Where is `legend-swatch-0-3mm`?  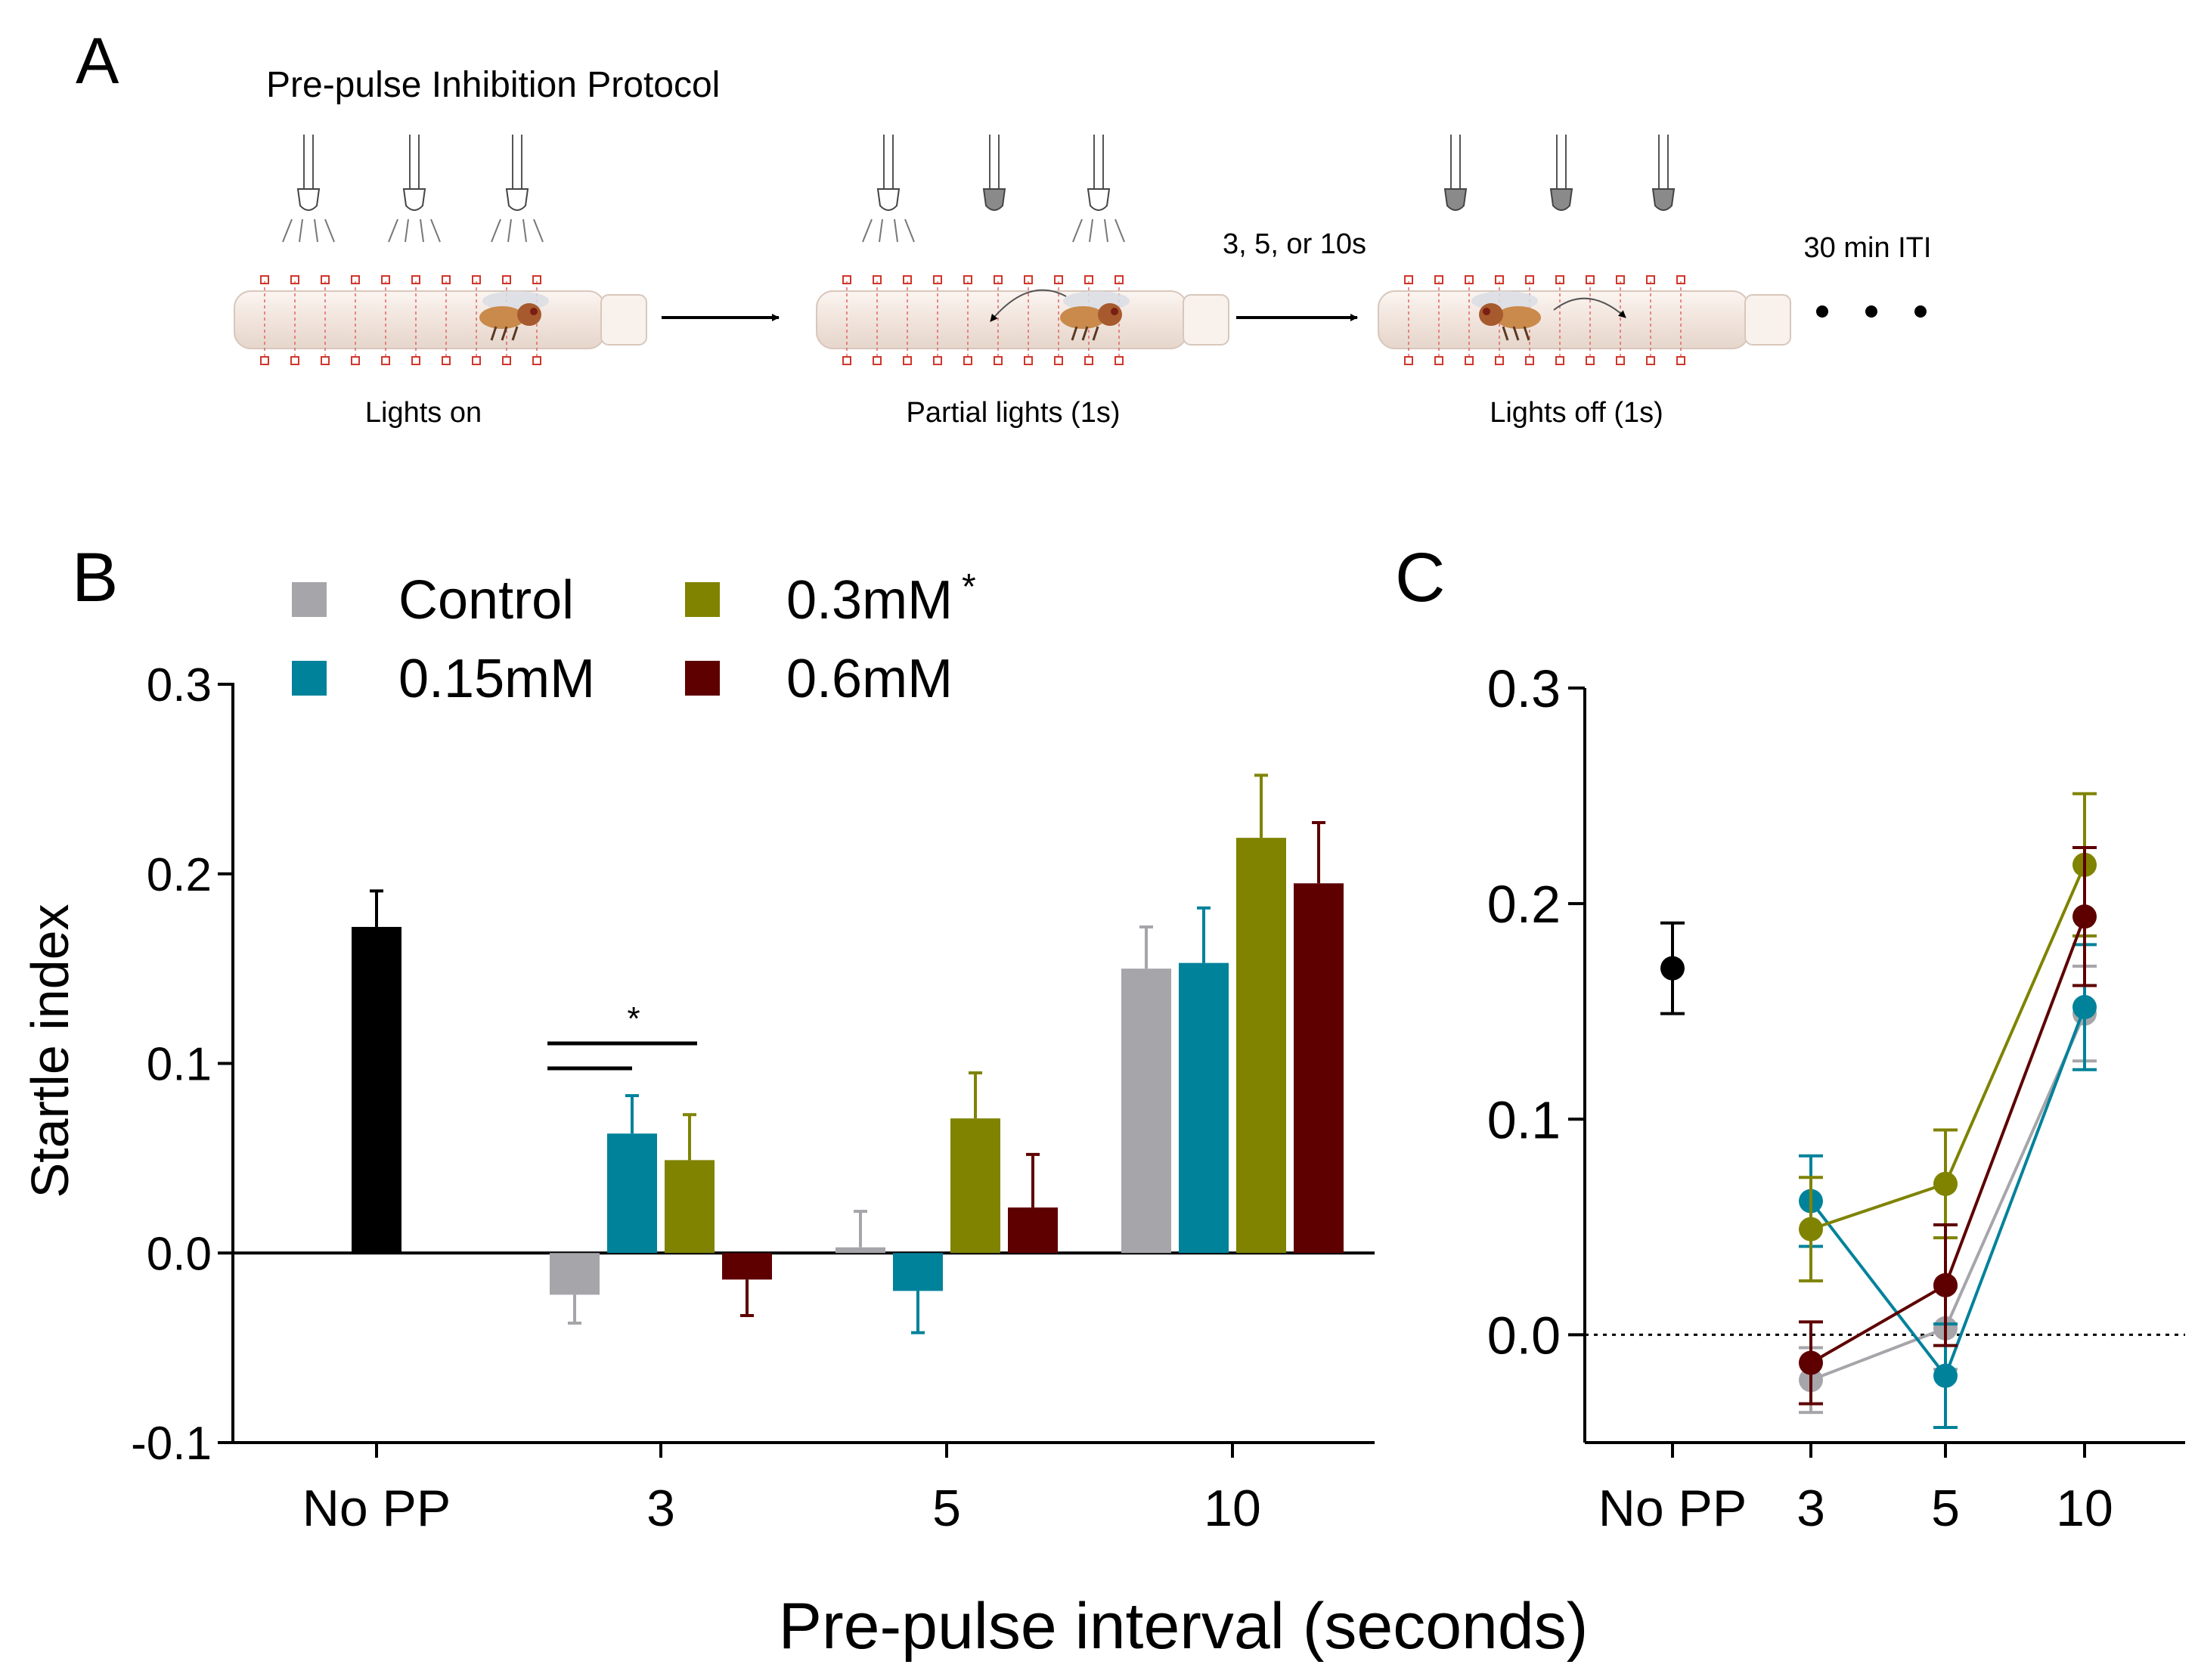 legend-swatch-0-3mm is located at coordinates (702, 599).